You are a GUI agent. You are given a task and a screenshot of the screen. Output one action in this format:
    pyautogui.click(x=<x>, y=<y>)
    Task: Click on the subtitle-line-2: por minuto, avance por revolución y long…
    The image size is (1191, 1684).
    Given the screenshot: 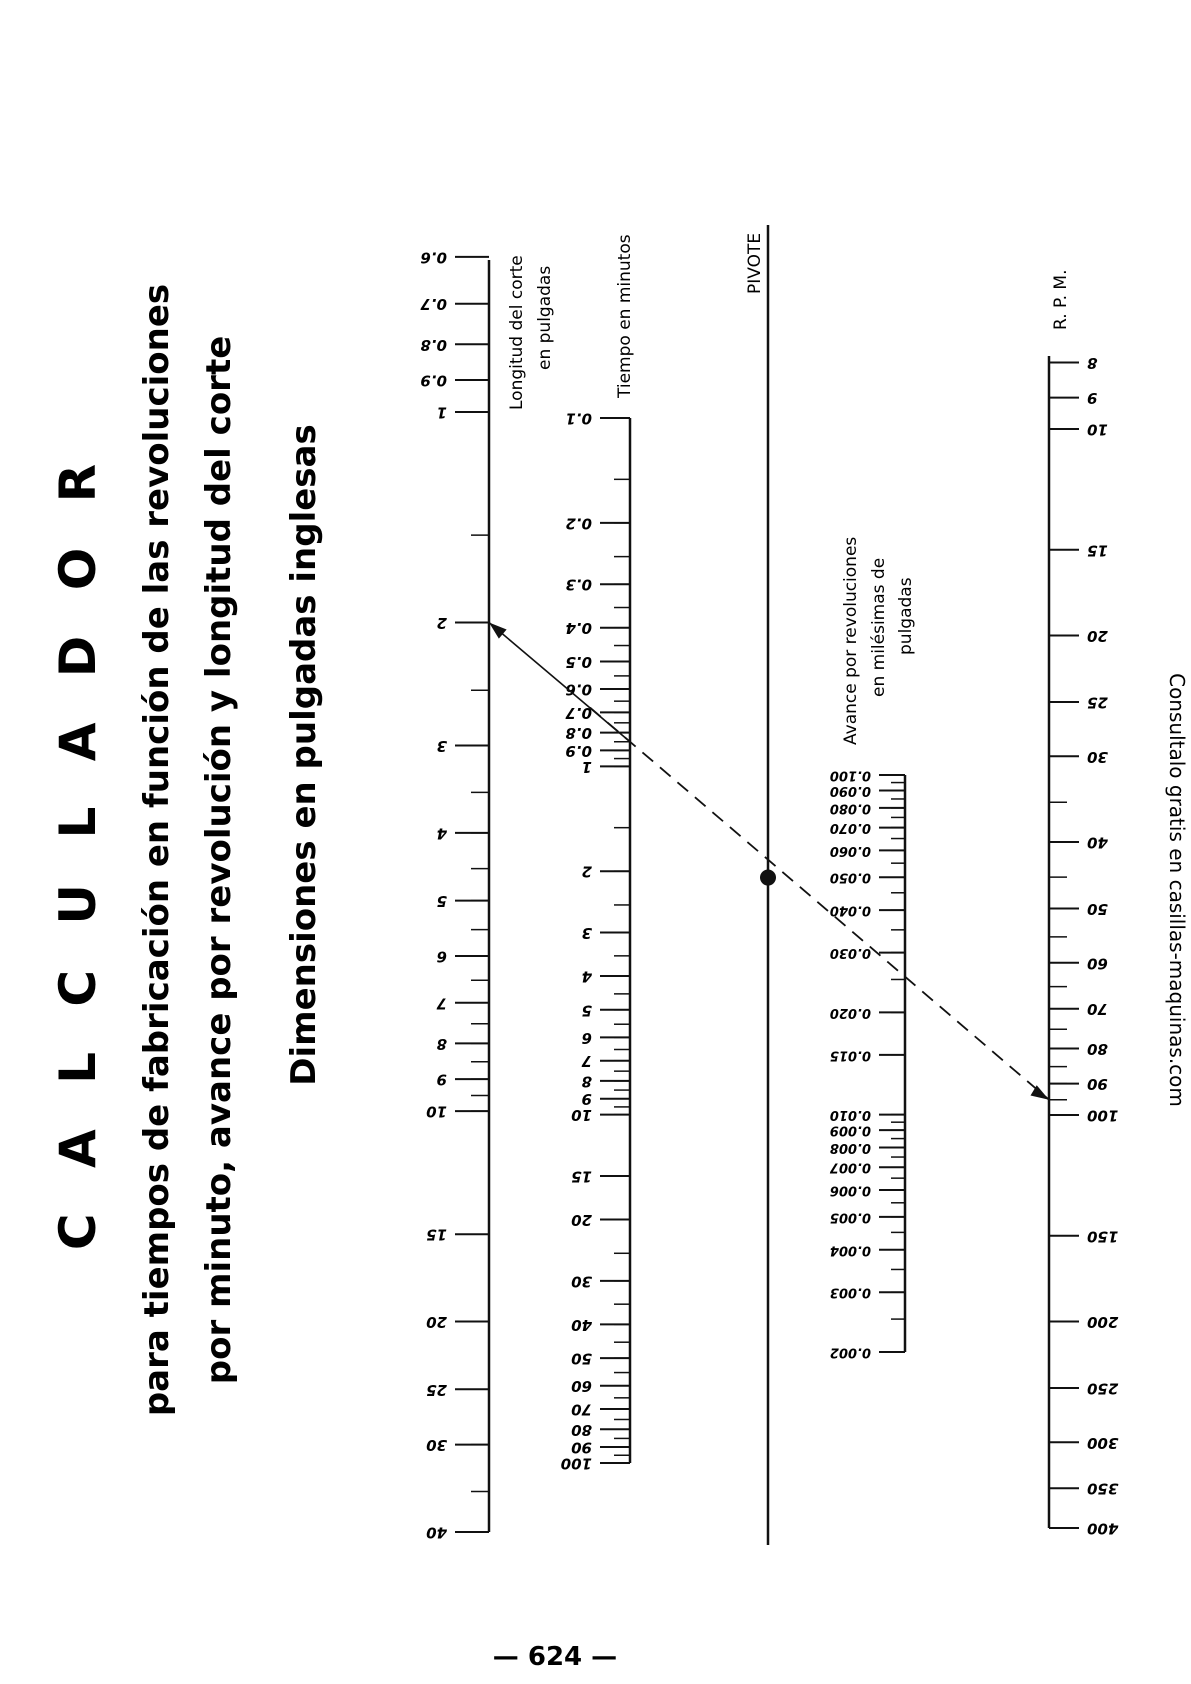 What is the action you would take?
    pyautogui.click(x=219, y=860)
    